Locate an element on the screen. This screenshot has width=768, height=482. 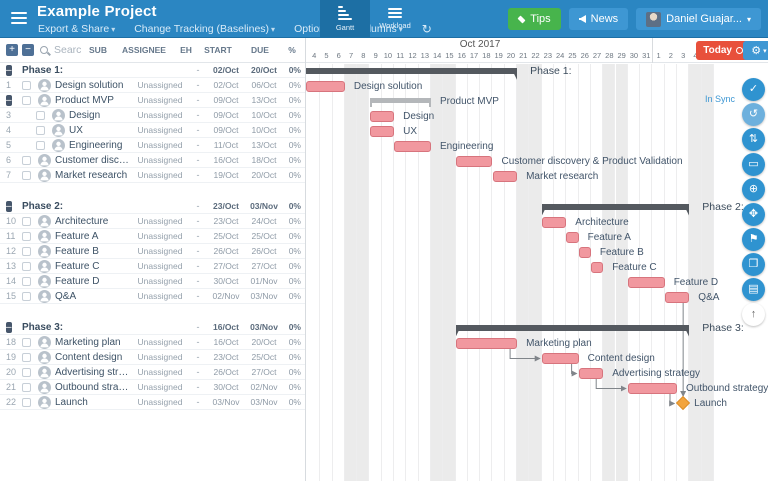
day-tick-label: 17 is located at coordinates (474, 55).